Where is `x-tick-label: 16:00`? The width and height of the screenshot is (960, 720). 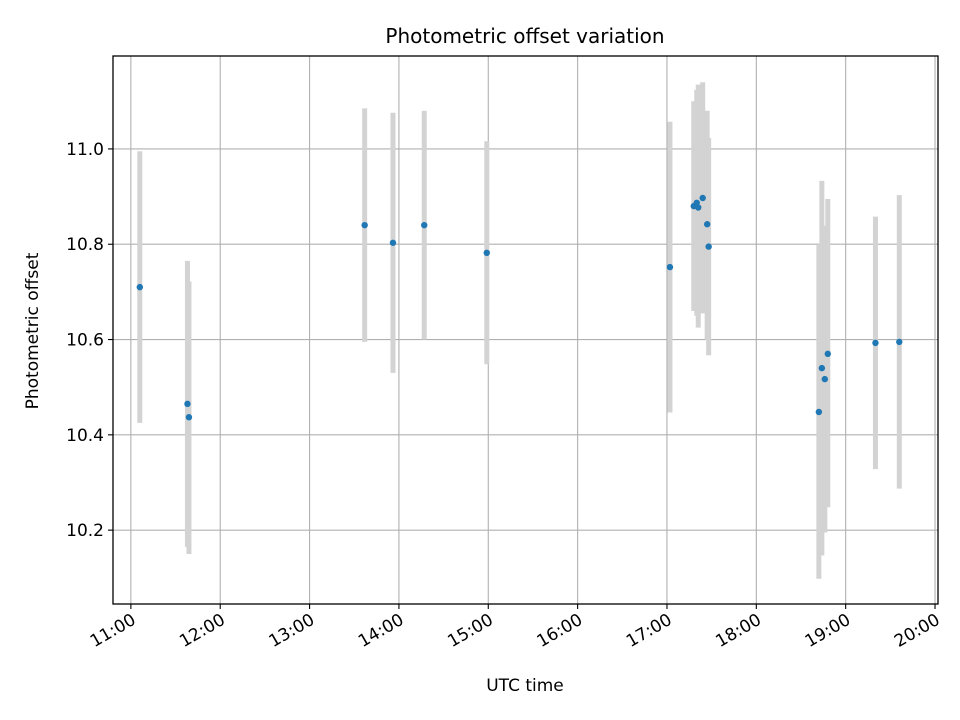 x-tick-label: 16:00 is located at coordinates (560, 631).